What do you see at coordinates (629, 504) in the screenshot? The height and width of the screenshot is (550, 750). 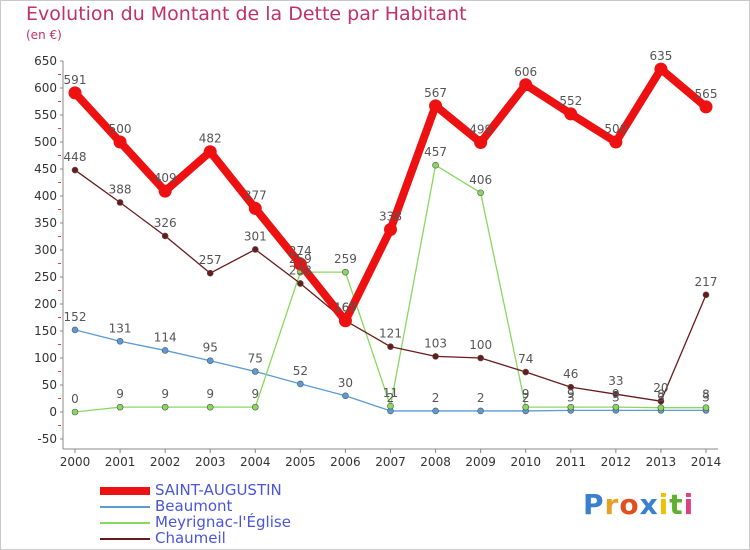 I see `logo-letter: o` at bounding box center [629, 504].